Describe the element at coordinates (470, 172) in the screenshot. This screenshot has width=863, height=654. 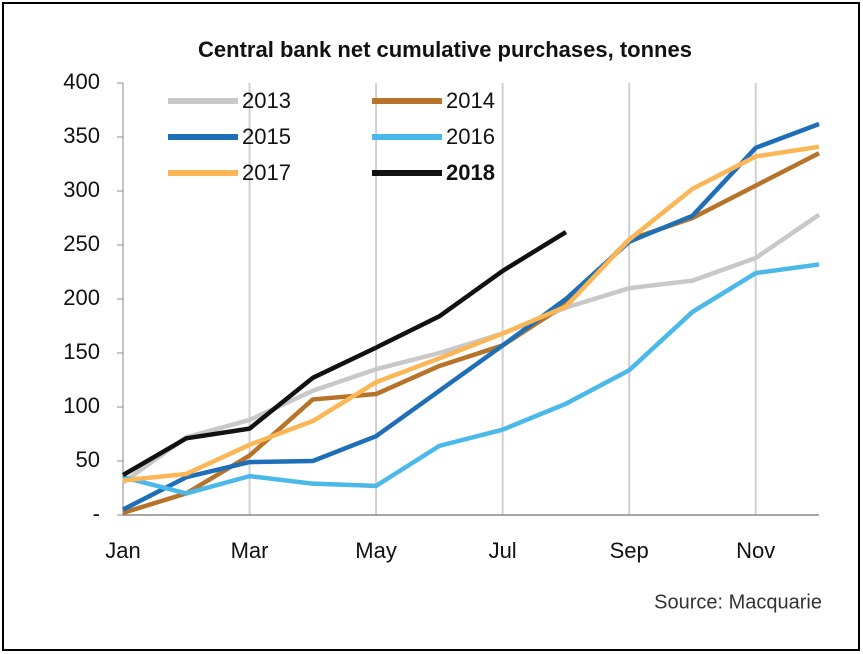
I see `legend-label: 2018` at that location.